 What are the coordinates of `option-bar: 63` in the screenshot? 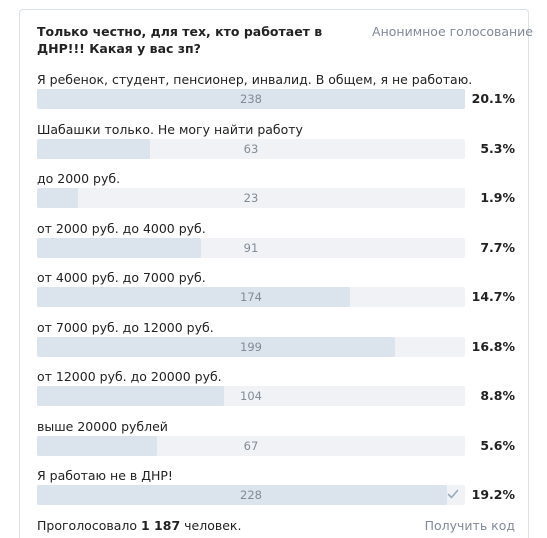 It's located at (251, 148).